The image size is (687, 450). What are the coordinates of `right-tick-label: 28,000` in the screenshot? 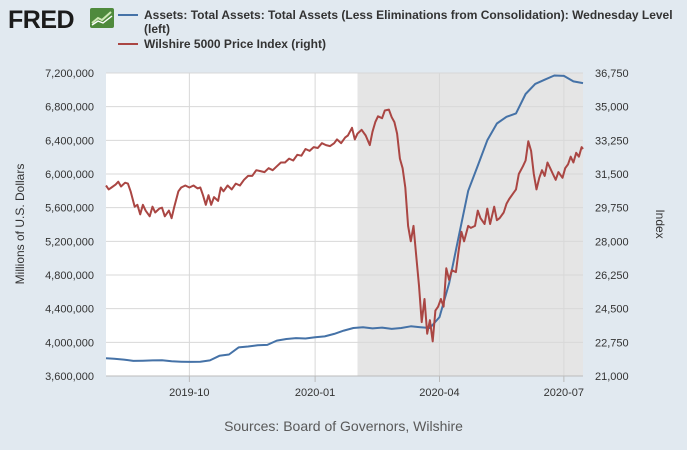 It's located at (612, 242).